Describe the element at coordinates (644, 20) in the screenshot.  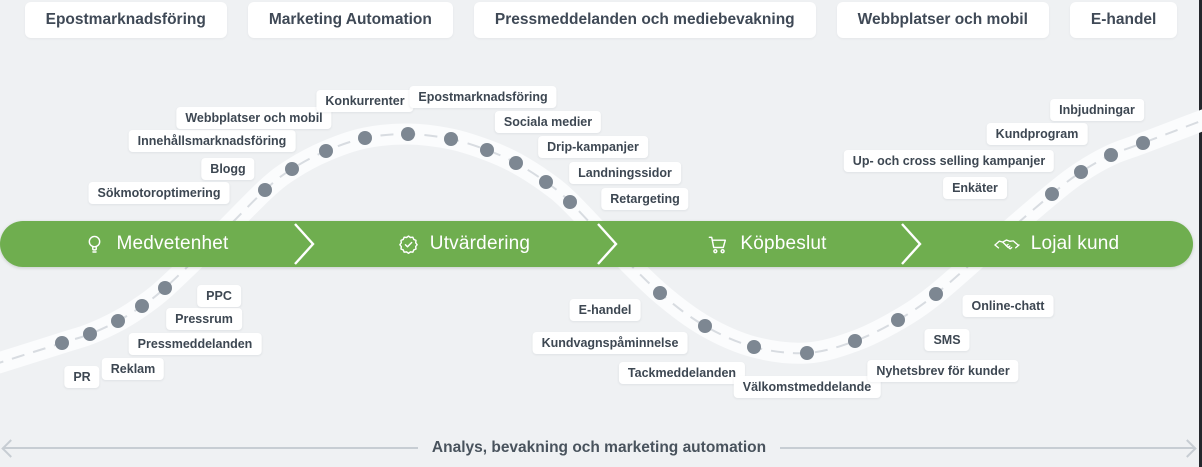
I see `channel-tab-3: Pressmeddelanden och mediebevakning` at that location.